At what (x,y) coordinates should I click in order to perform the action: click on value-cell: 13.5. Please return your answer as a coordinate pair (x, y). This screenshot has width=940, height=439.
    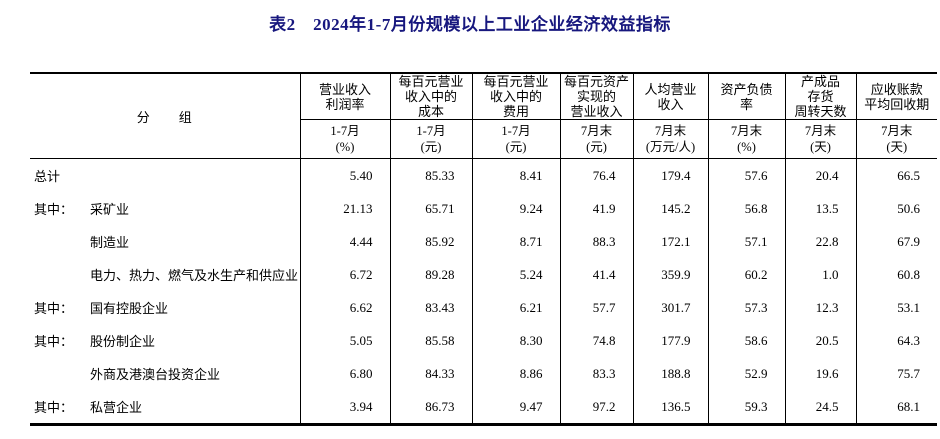
    Looking at the image, I should click on (820, 208).